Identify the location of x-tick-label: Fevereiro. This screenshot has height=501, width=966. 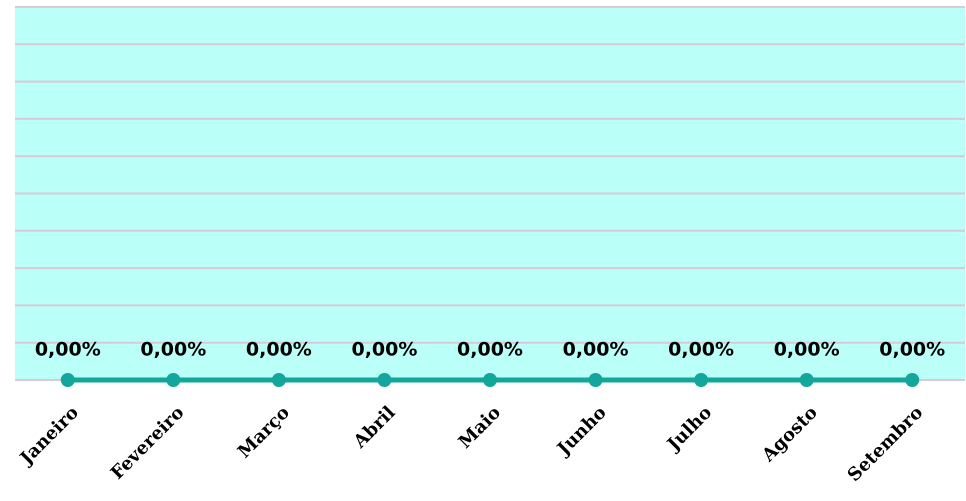
(148, 443).